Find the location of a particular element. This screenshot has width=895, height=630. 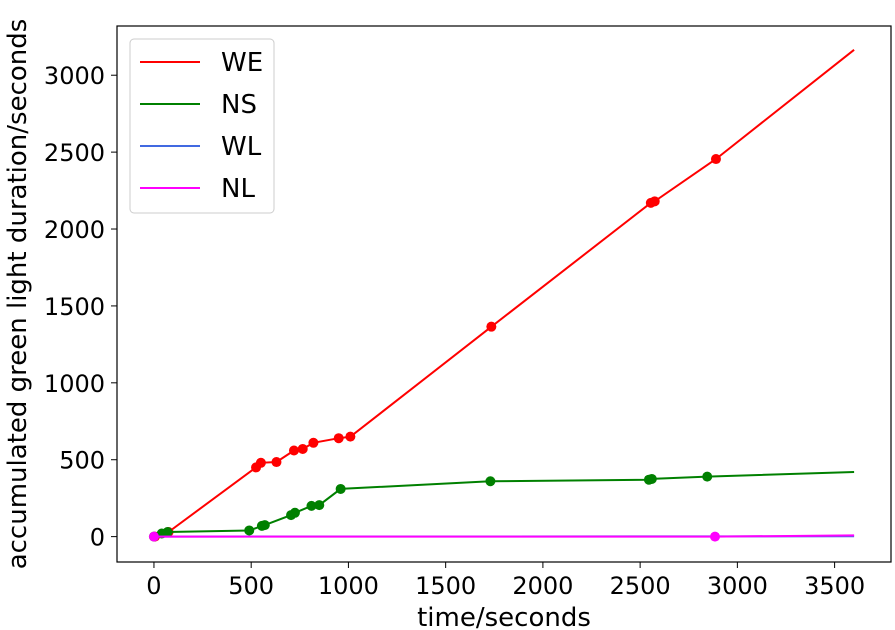

x-tick-label: 3500 is located at coordinates (834, 586).